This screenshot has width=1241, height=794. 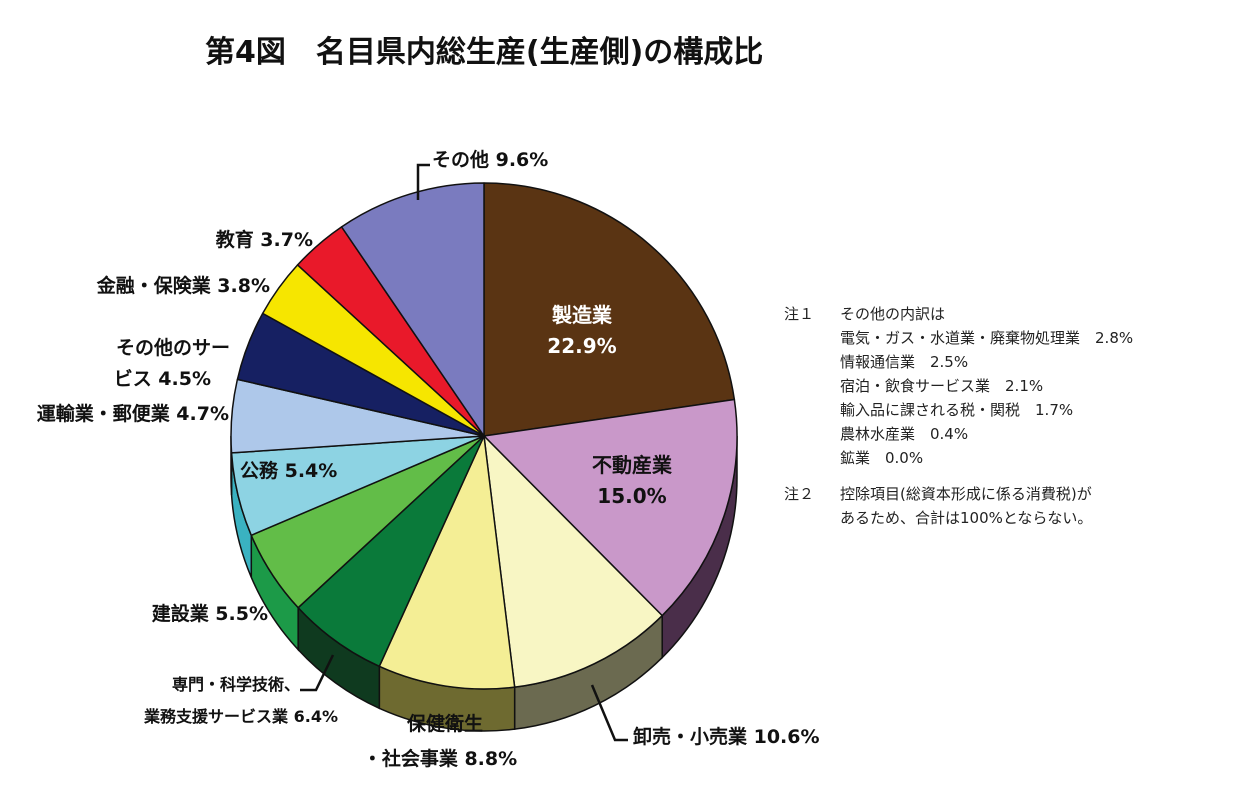 What do you see at coordinates (162, 379) in the screenshot?
I see `label-sonota-service-value: ビス 4.5%` at bounding box center [162, 379].